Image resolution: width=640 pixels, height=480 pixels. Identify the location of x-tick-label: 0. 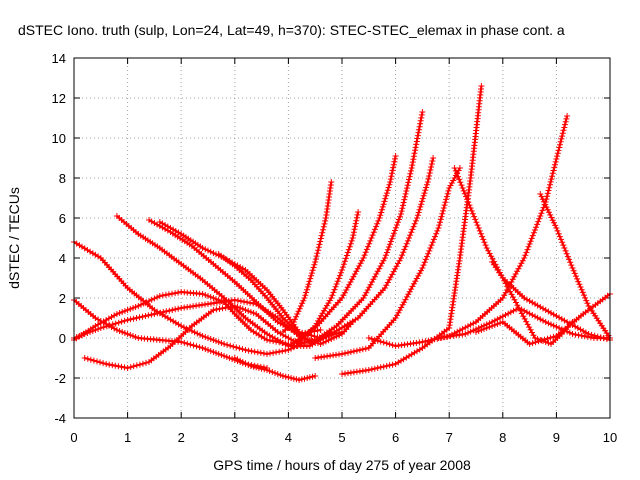
(73, 437).